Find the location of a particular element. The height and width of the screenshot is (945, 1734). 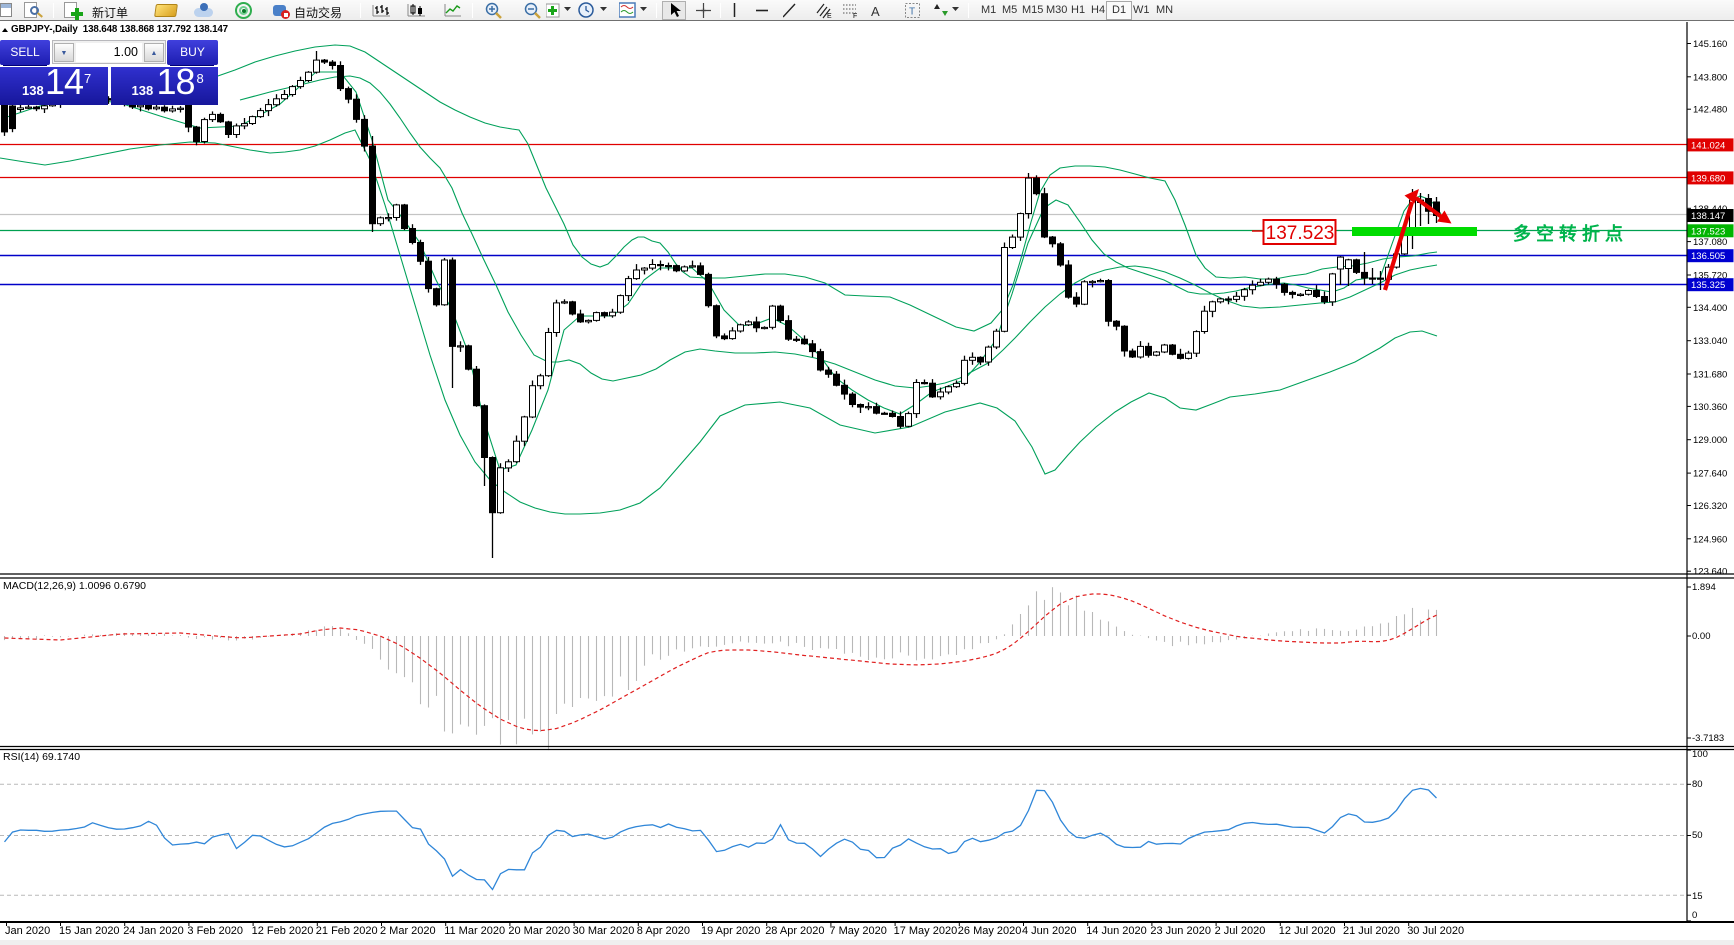

svg-text: 12 Jul 2020 is located at coordinates (1307, 931).